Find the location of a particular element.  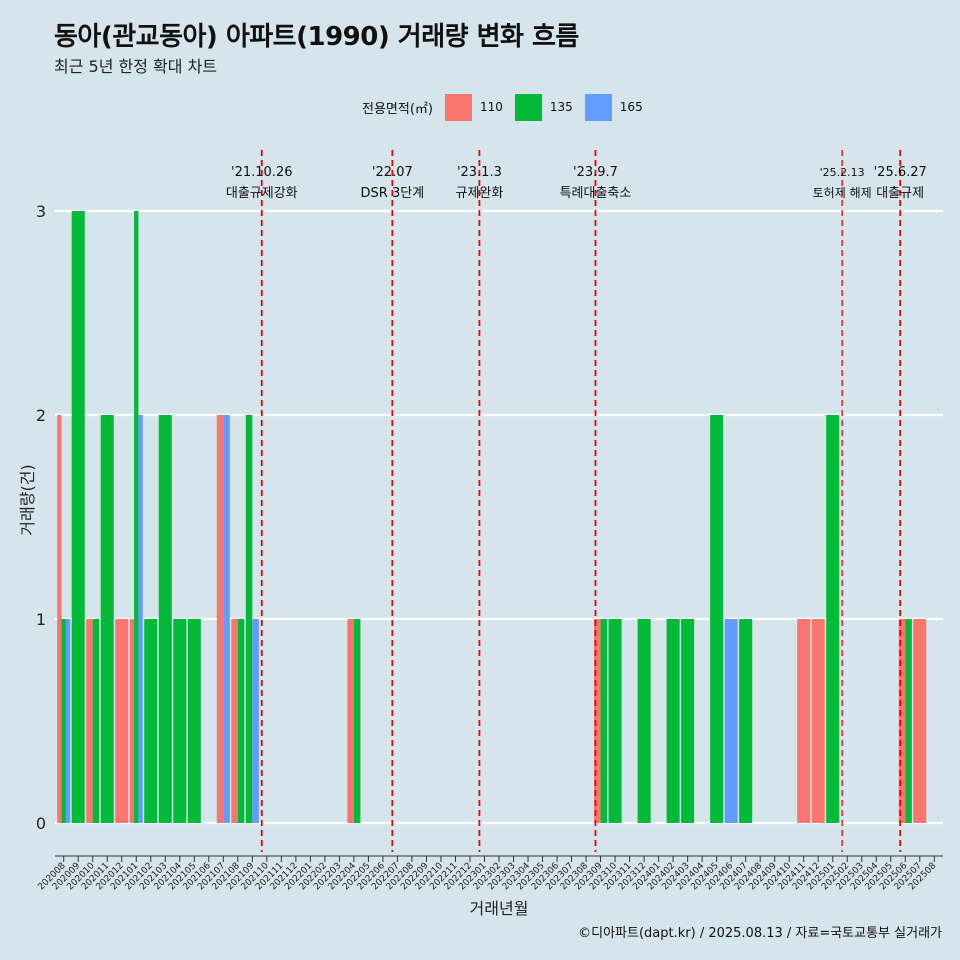

annotation-label: 규제완화 is located at coordinates (479, 193).